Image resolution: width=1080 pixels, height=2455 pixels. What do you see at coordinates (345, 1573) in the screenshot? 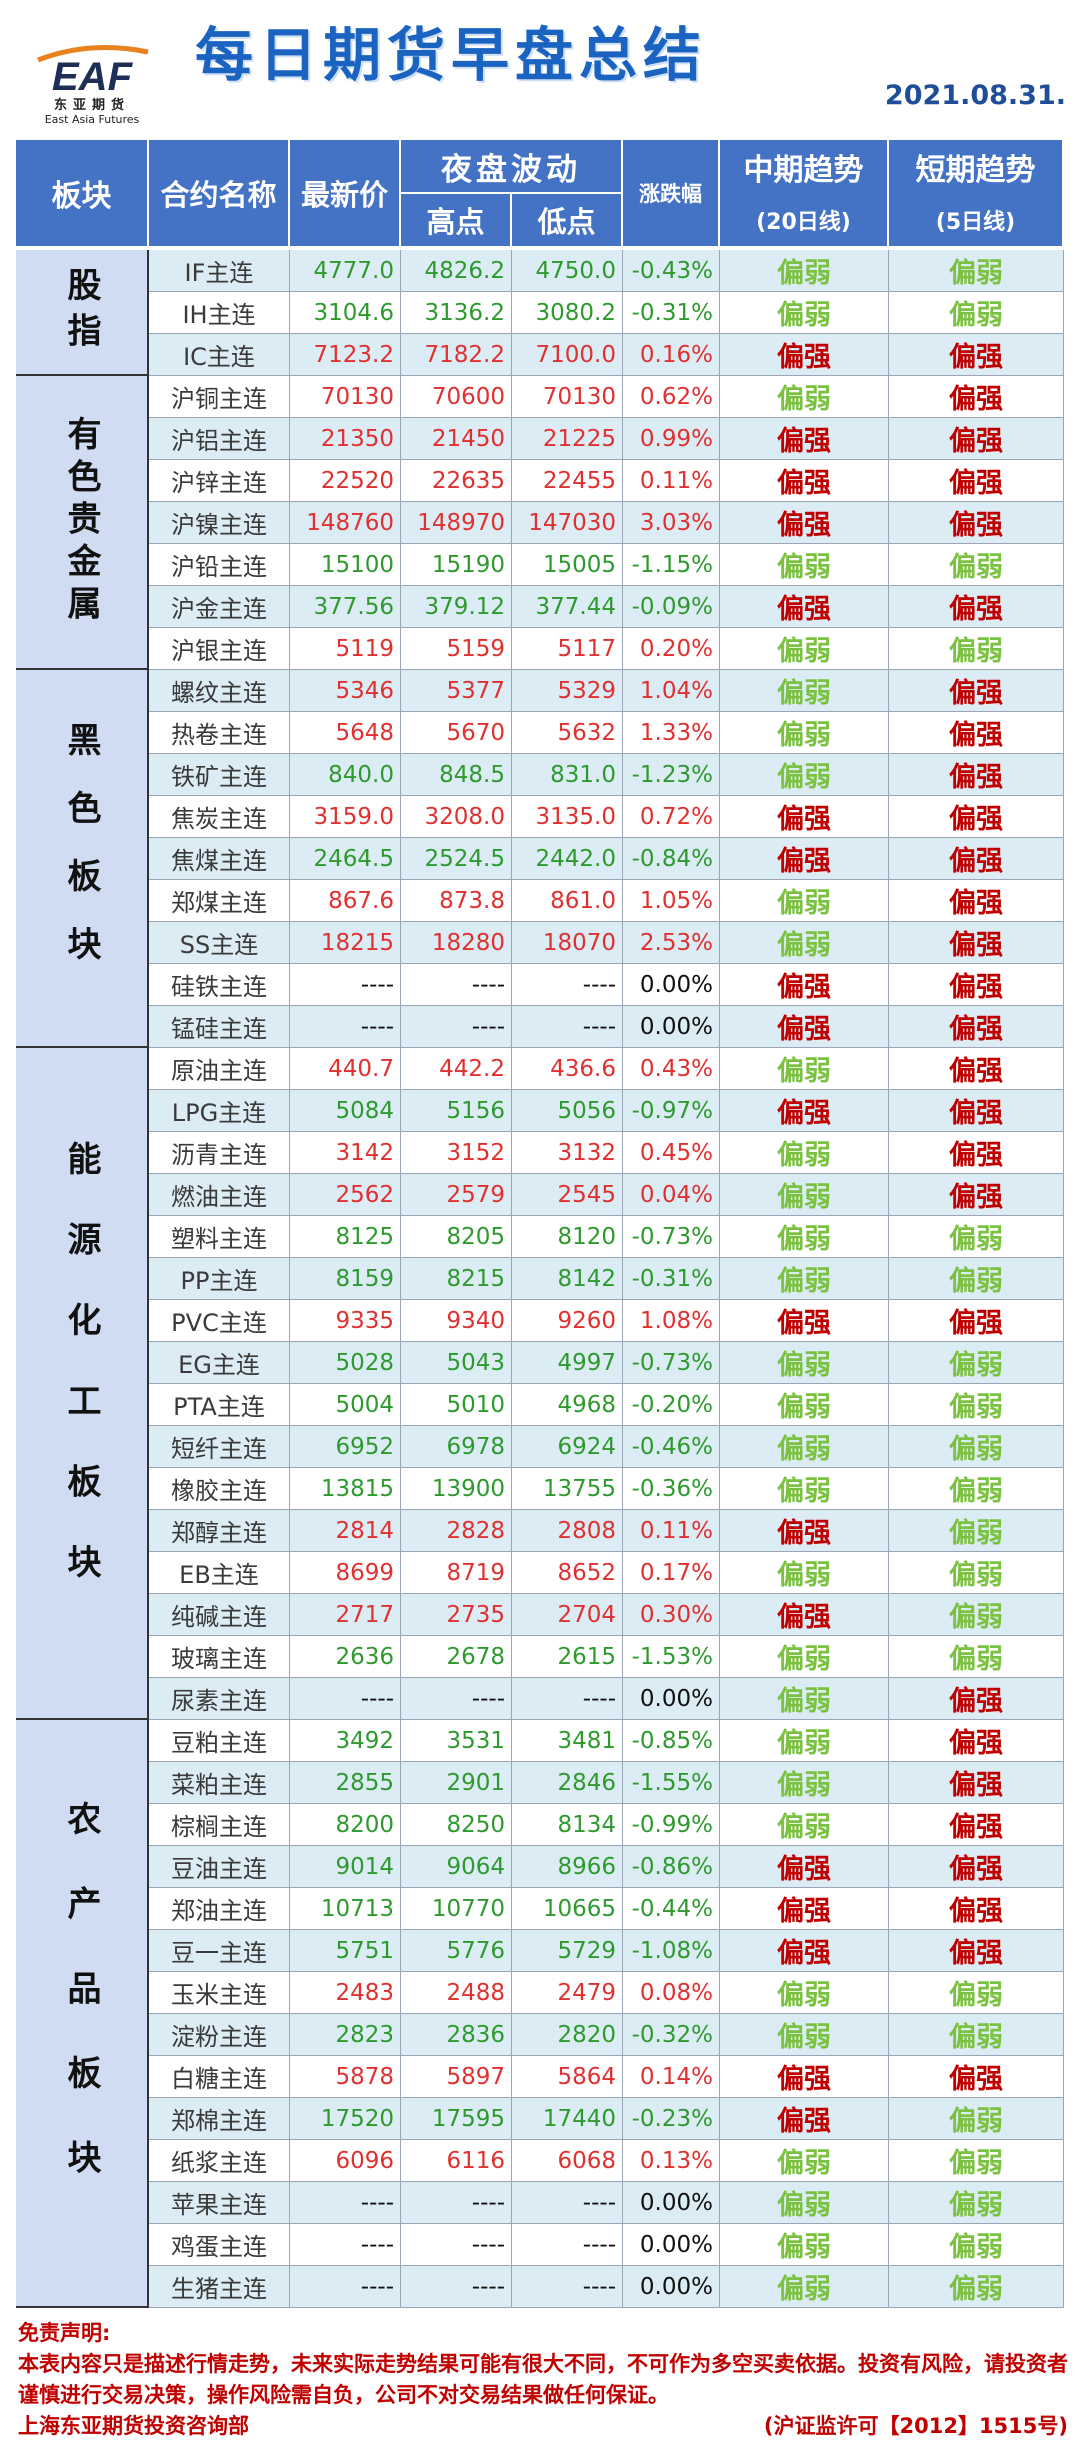
I see `price: 8699` at bounding box center [345, 1573].